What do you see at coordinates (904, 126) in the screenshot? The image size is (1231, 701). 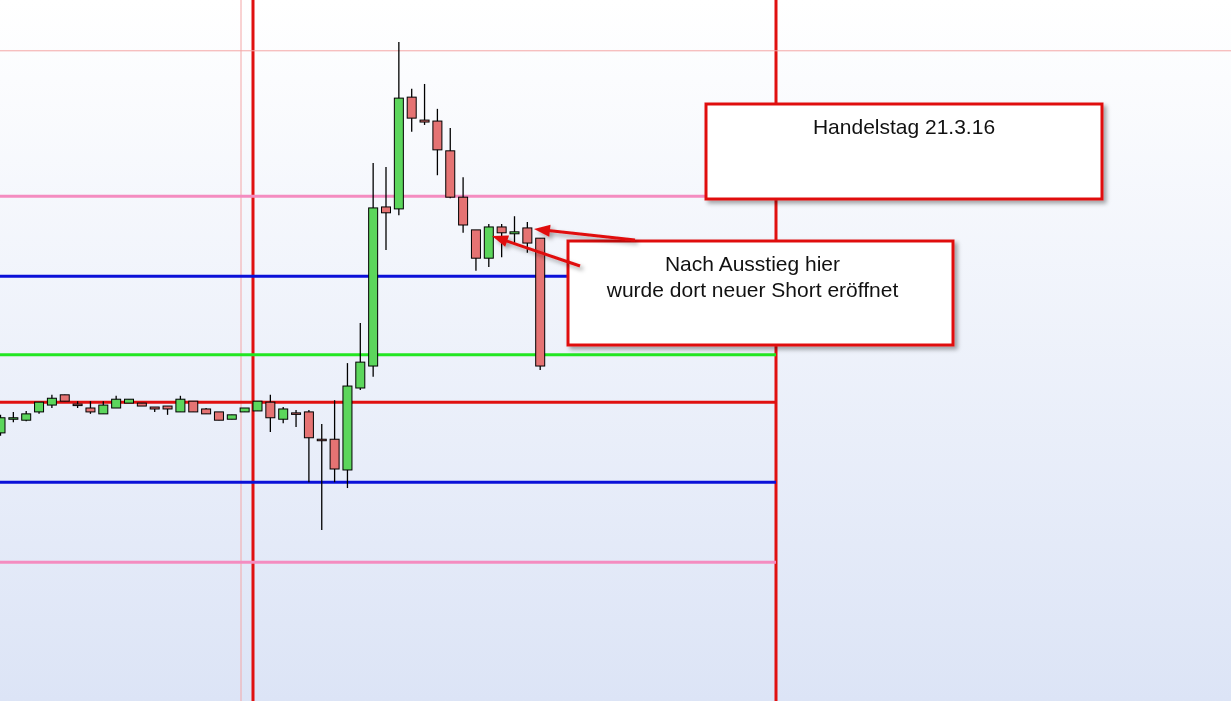 I see `text: Handelstag 21.3.16` at bounding box center [904, 126].